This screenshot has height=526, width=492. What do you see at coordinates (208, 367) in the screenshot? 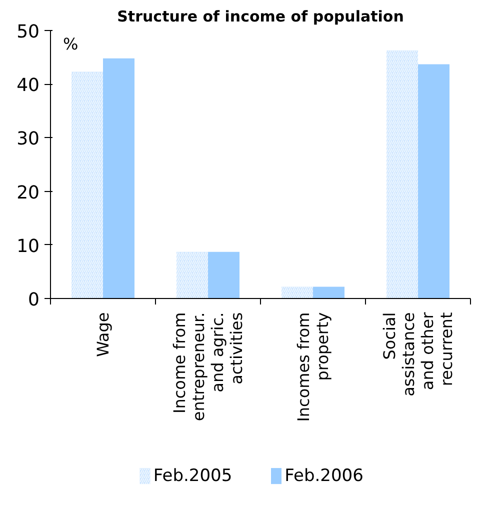
I see `x-tick-label: Income from entrepreneur. and agric. activities` at bounding box center [208, 367].